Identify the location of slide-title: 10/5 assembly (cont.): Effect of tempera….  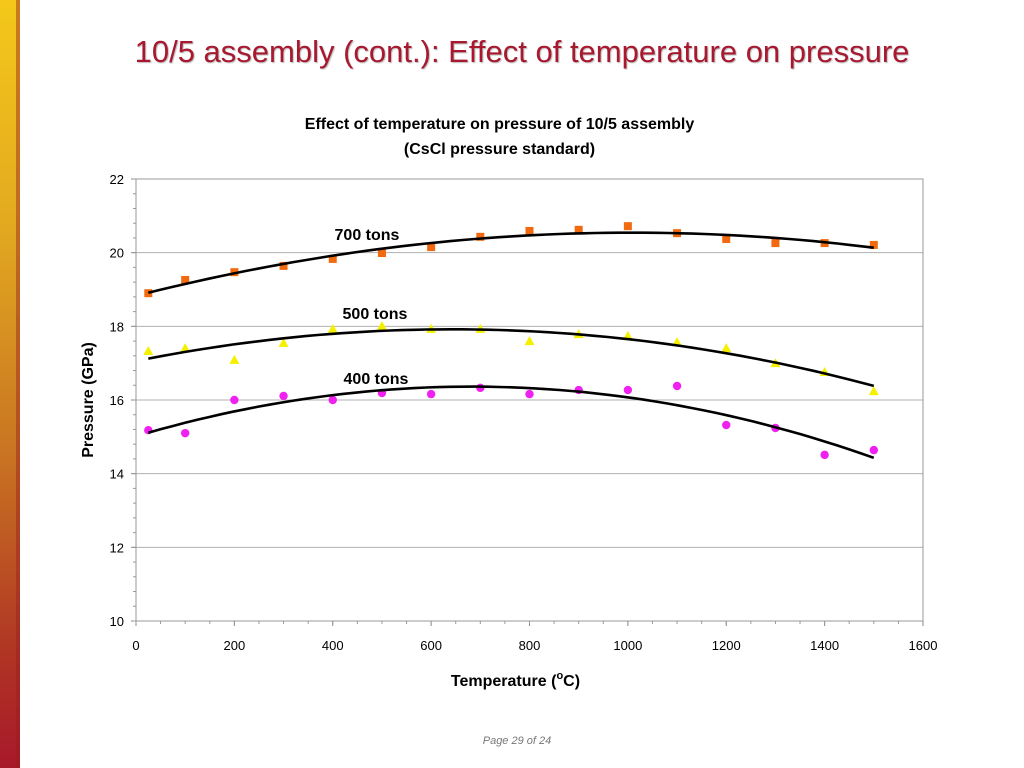
(522, 51).